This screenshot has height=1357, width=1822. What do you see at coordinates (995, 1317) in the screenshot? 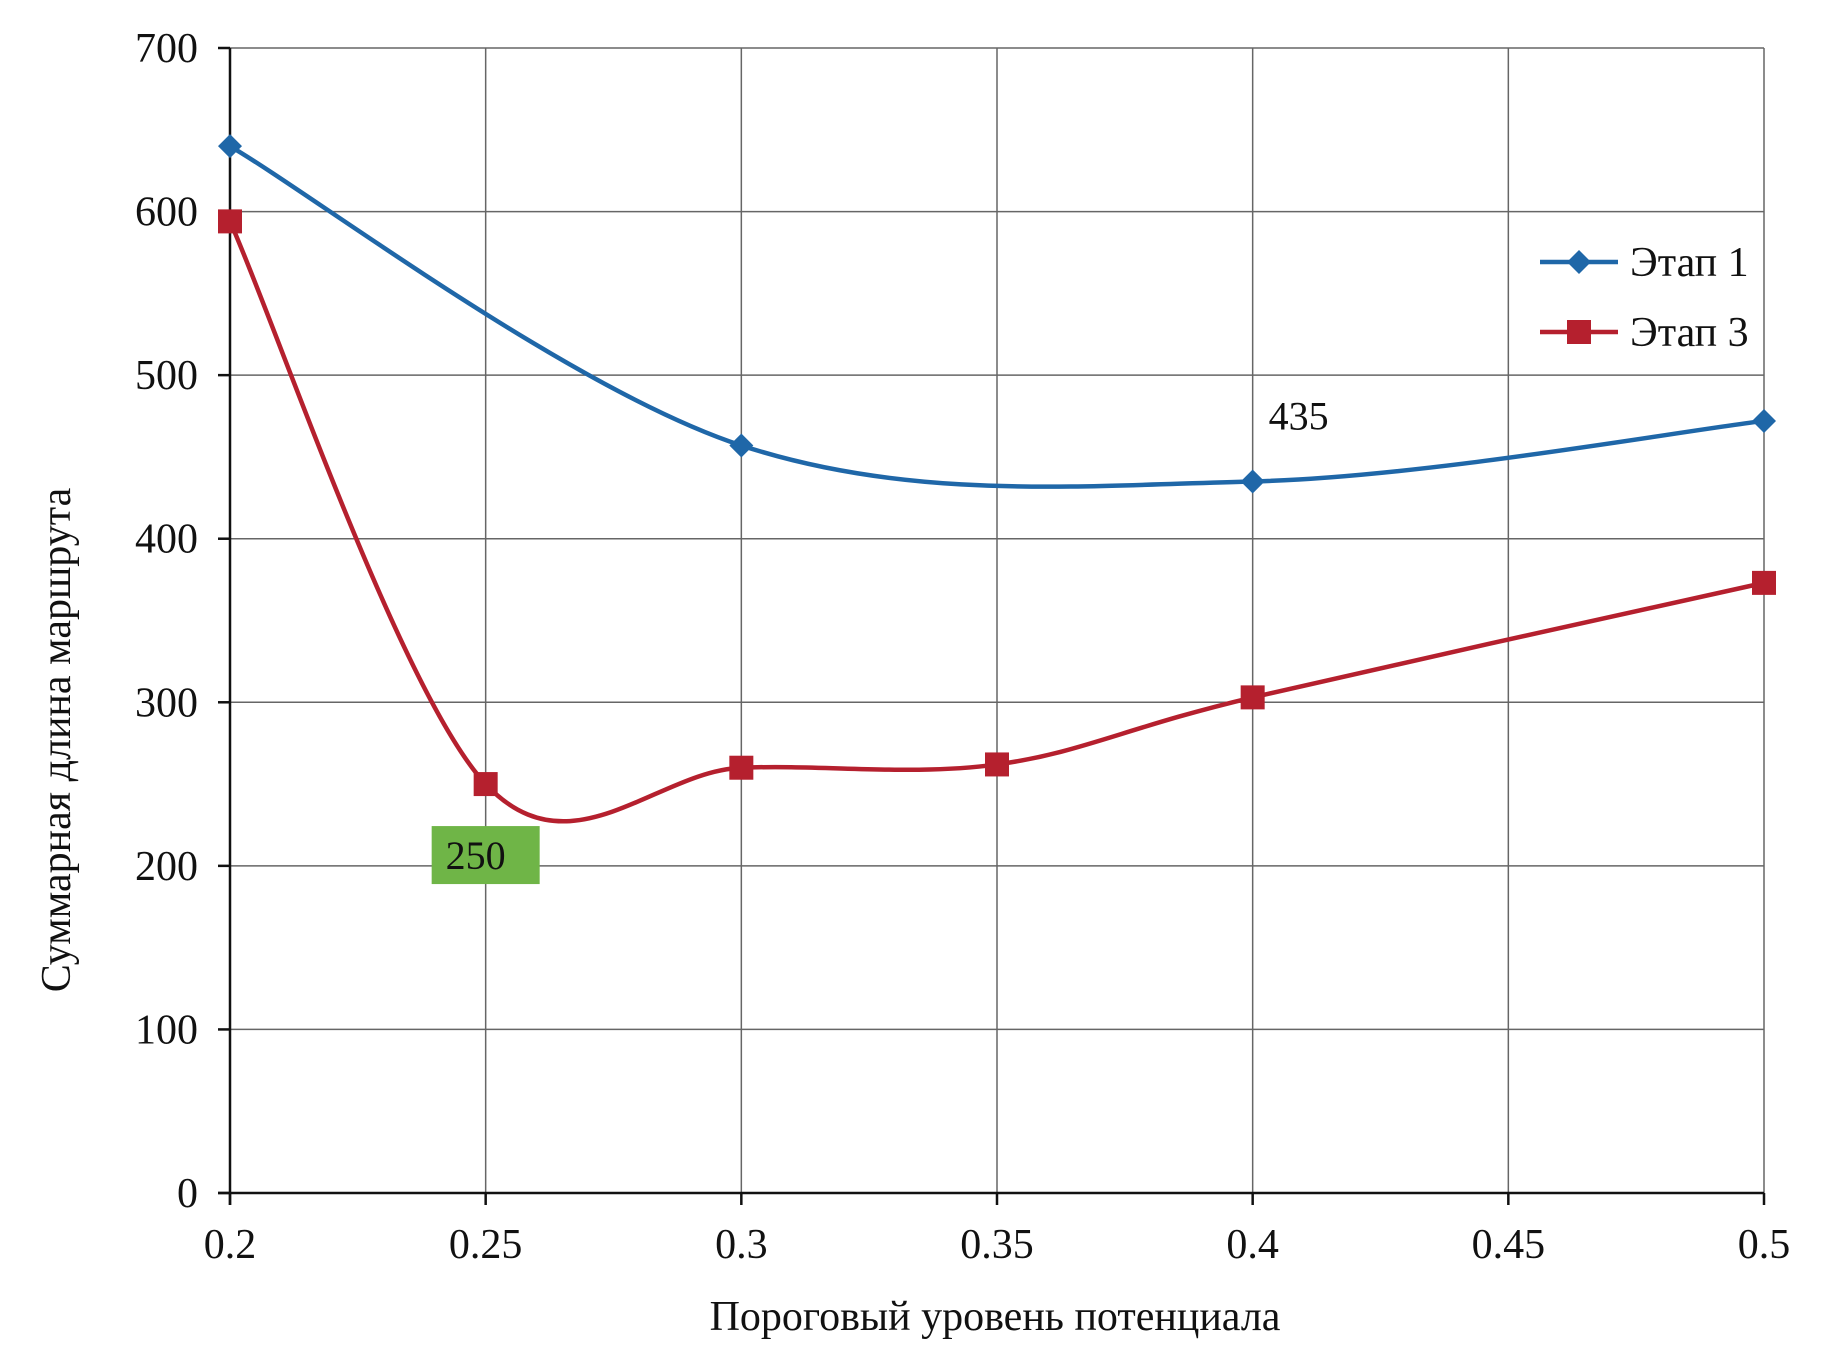
I see `x-axis-title: Пороговый уровень потенциала` at bounding box center [995, 1317].